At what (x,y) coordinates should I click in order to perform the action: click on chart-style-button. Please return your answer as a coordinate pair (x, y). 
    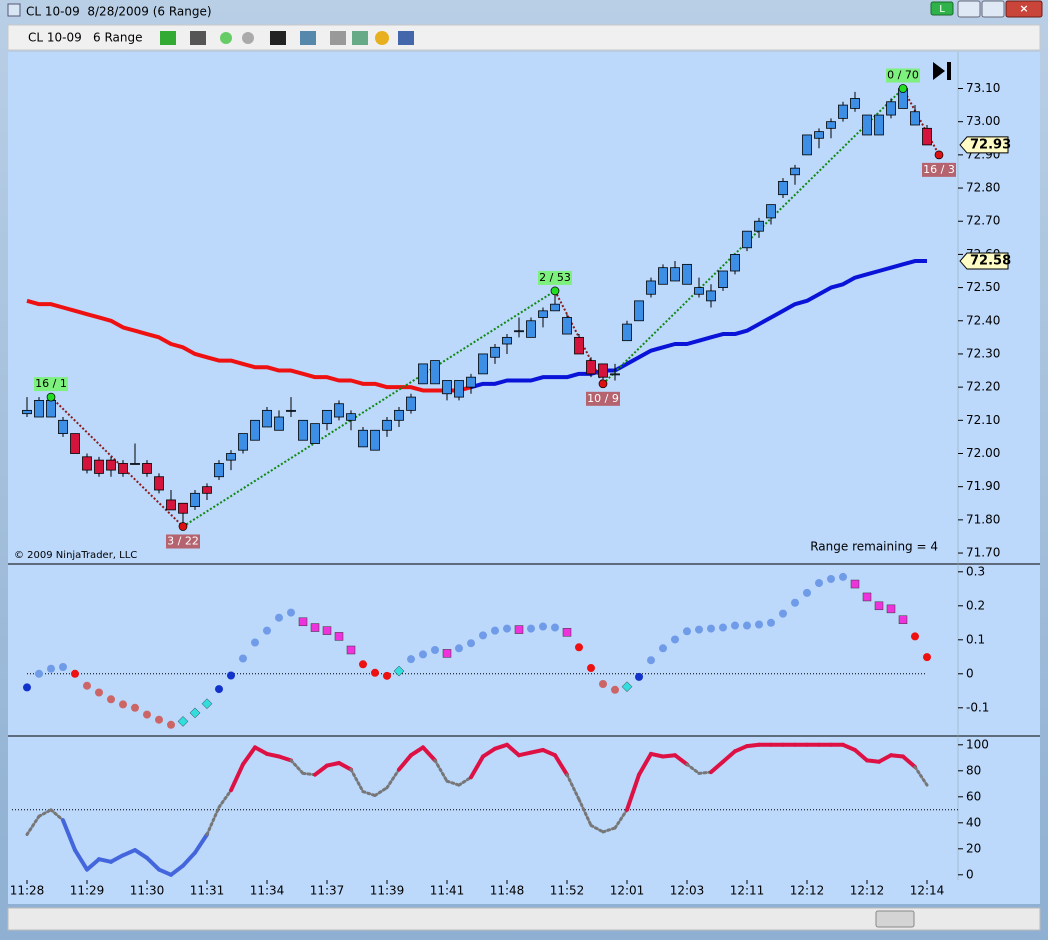
    Looking at the image, I should click on (168, 38).